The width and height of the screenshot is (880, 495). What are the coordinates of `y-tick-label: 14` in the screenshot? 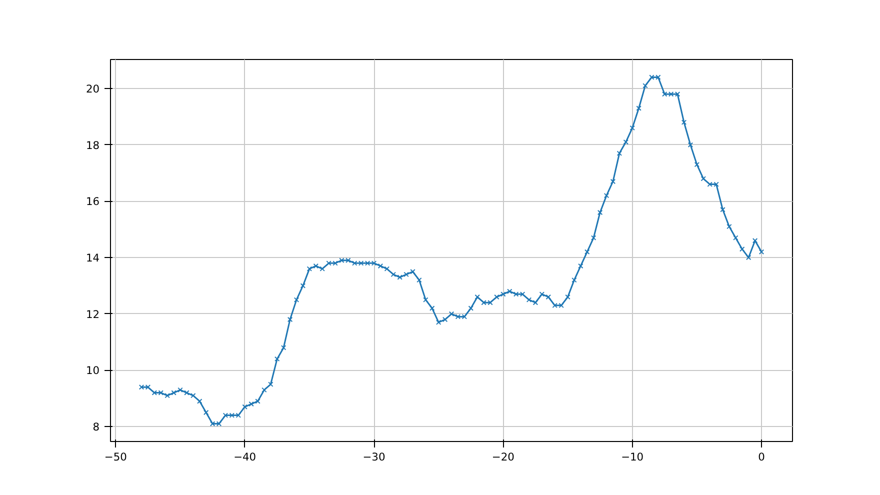 It's located at (93, 258).